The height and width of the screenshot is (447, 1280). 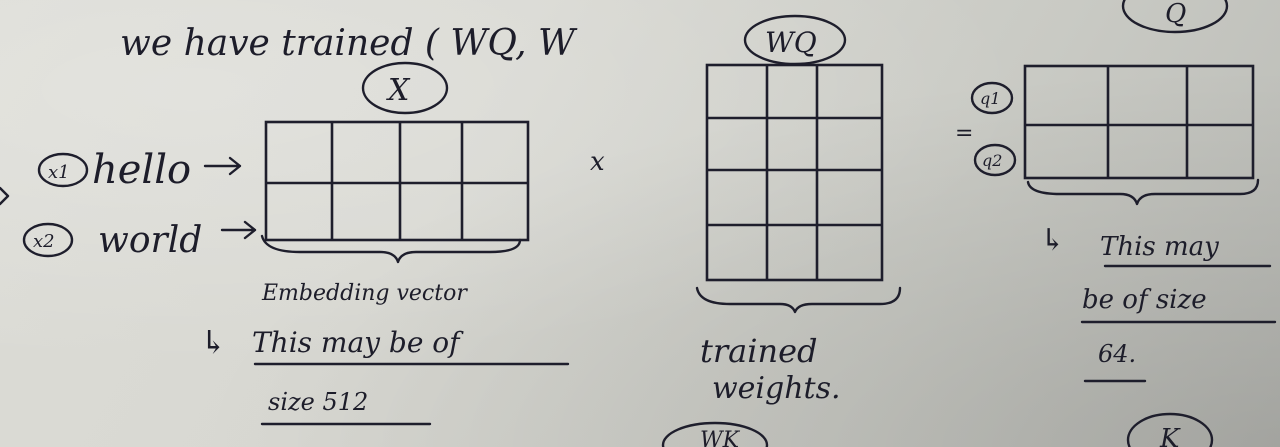 I want to click on embedding-matrix, so click(x=397, y=181).